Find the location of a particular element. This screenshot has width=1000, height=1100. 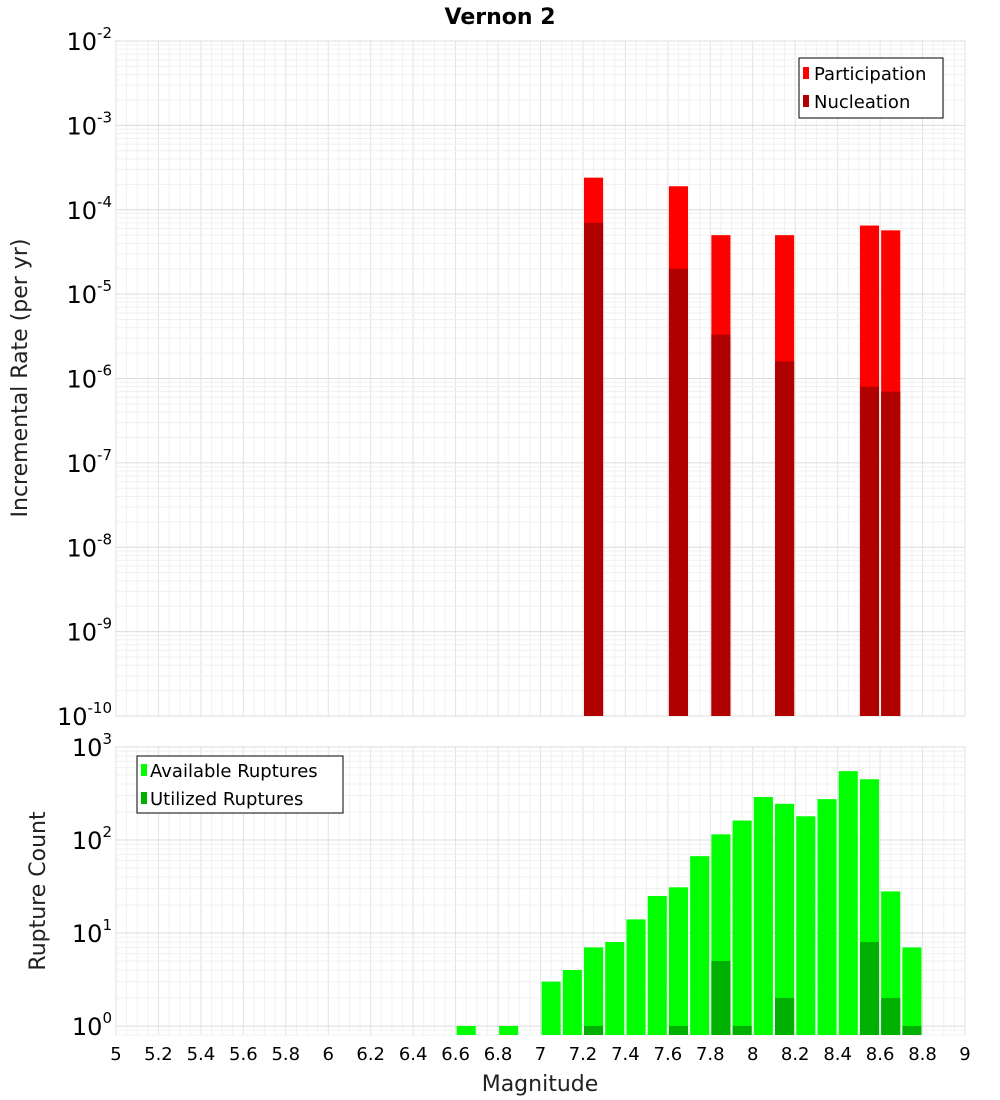

x-tick-label: 8.4 is located at coordinates (837, 1054).